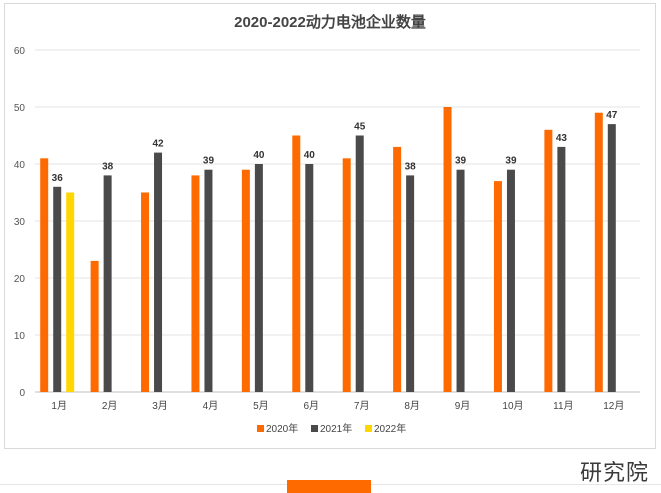 The image size is (661, 493). I want to click on y-tick-label: 30, so click(20, 222).